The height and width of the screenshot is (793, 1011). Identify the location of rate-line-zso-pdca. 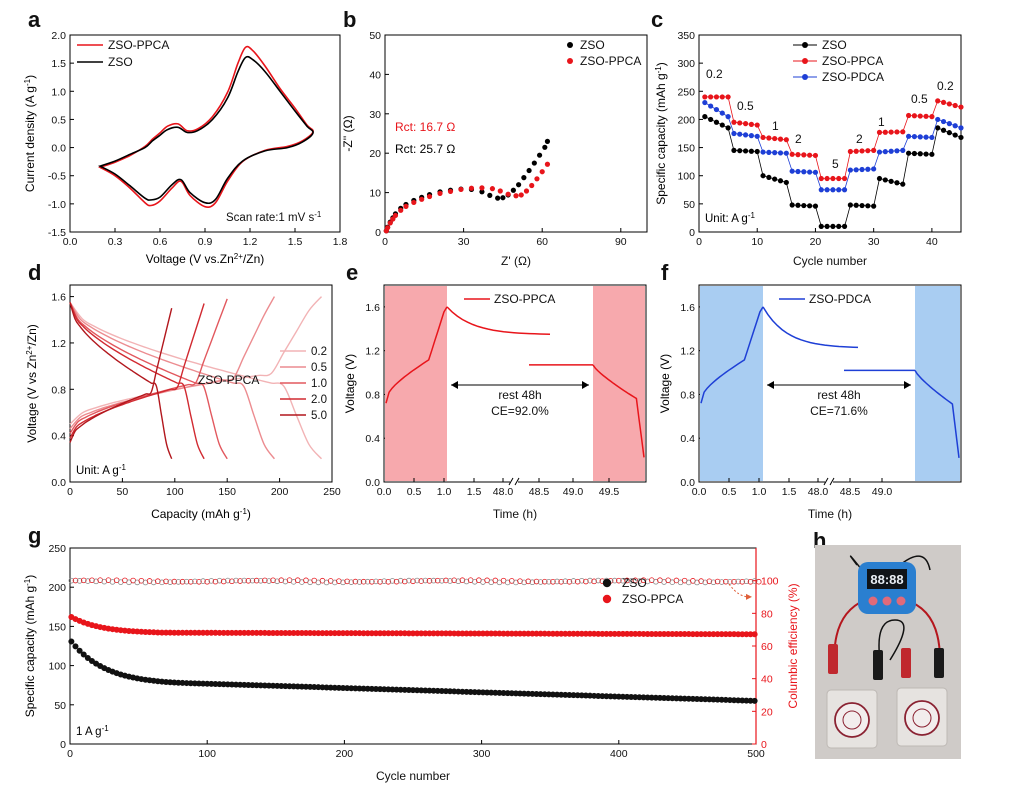
(833, 146).